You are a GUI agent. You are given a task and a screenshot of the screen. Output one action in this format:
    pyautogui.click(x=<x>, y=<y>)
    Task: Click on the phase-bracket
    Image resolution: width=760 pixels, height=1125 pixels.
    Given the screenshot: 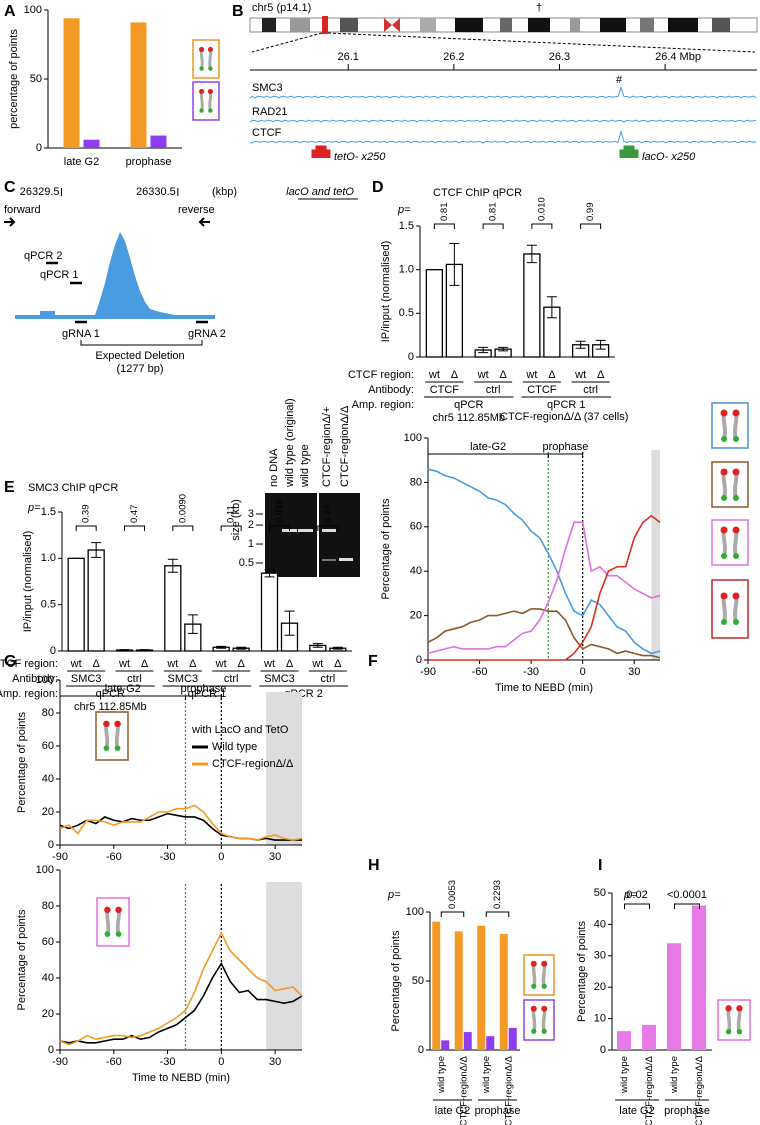 What is the action you would take?
    pyautogui.click(x=203, y=697)
    